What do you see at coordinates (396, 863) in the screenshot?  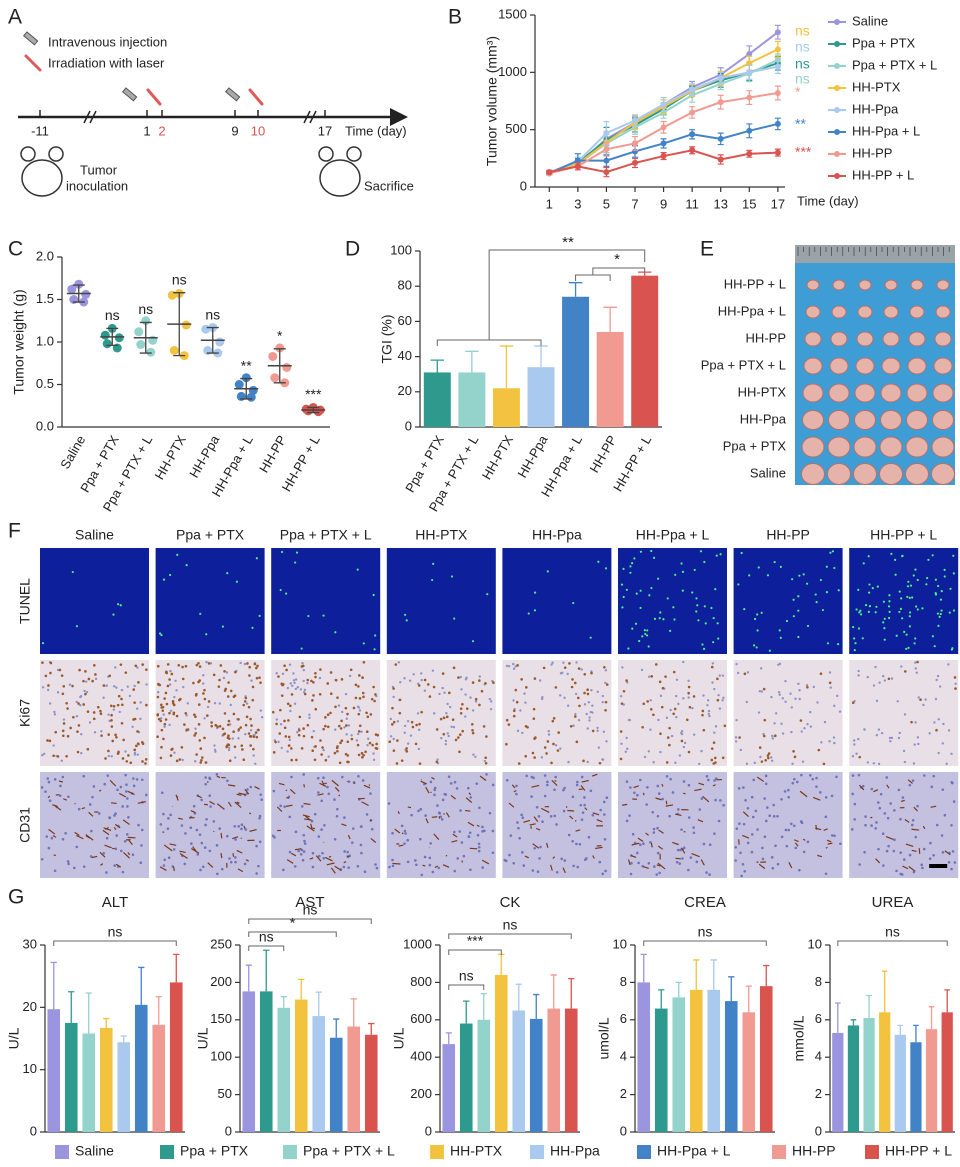 I see `cd31-signal` at bounding box center [396, 863].